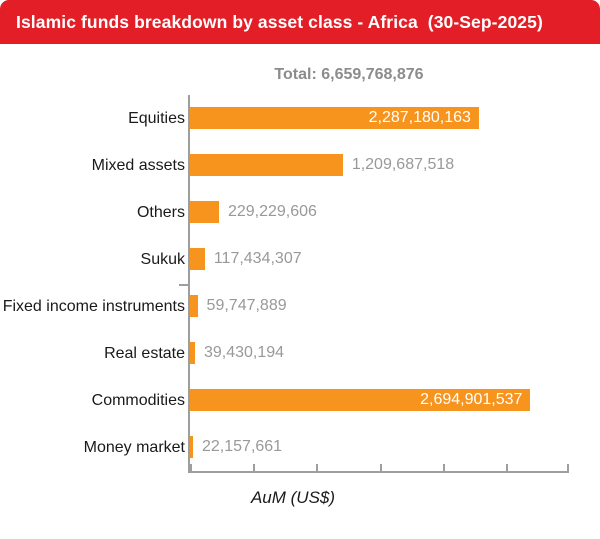  Describe the element at coordinates (334, 118) in the screenshot. I see `bar: 2,287,180,163` at that location.